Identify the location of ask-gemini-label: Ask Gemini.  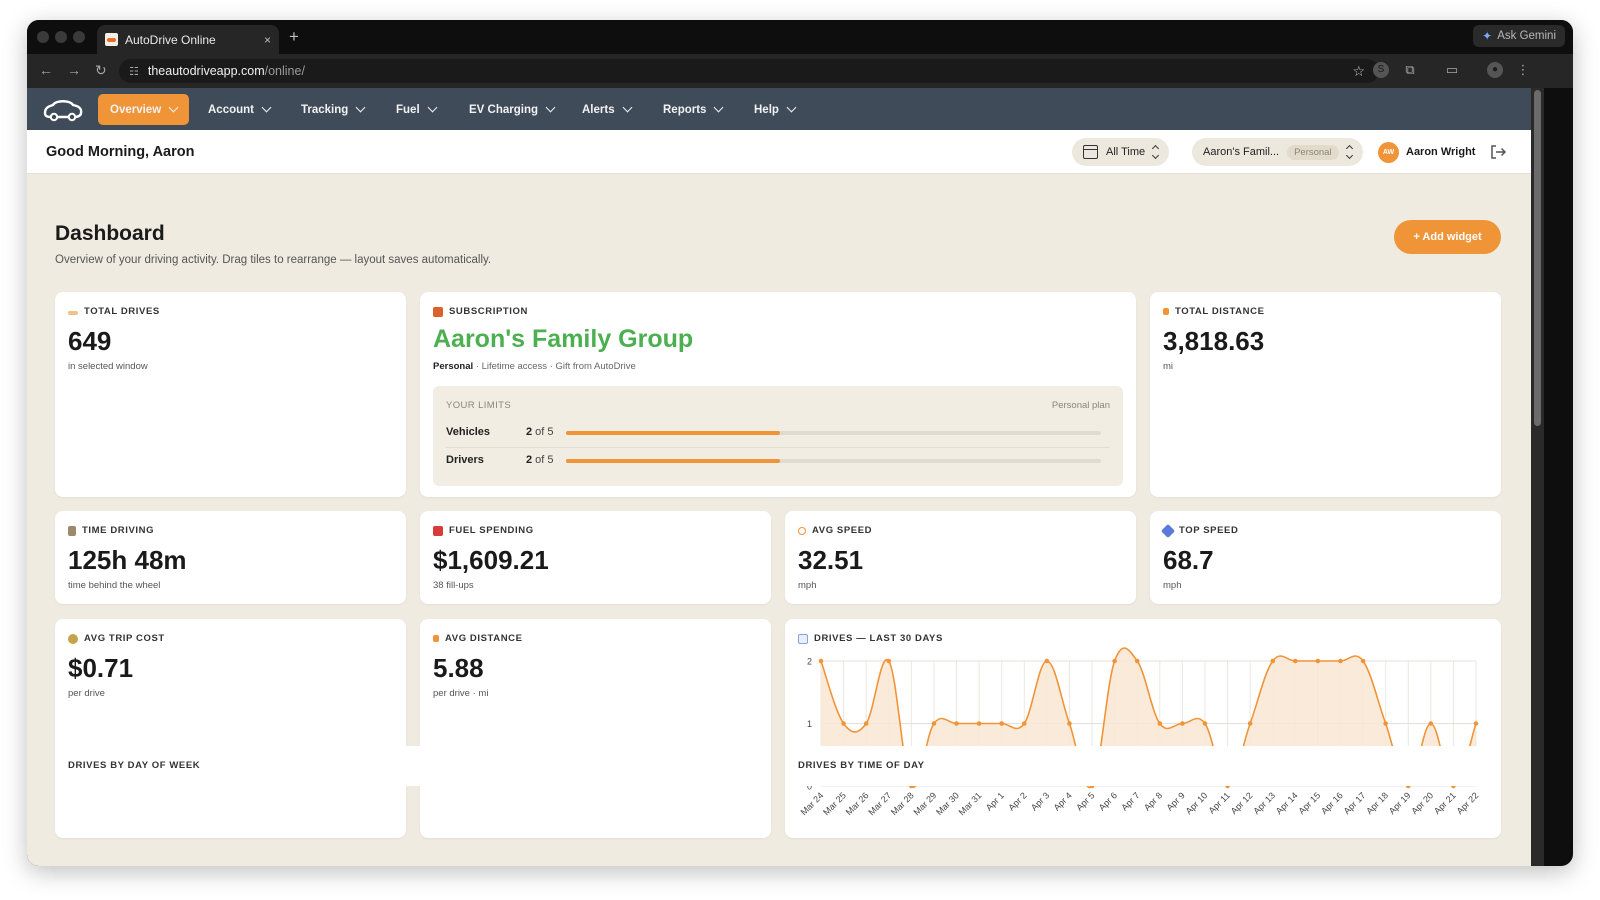
(1526, 36).